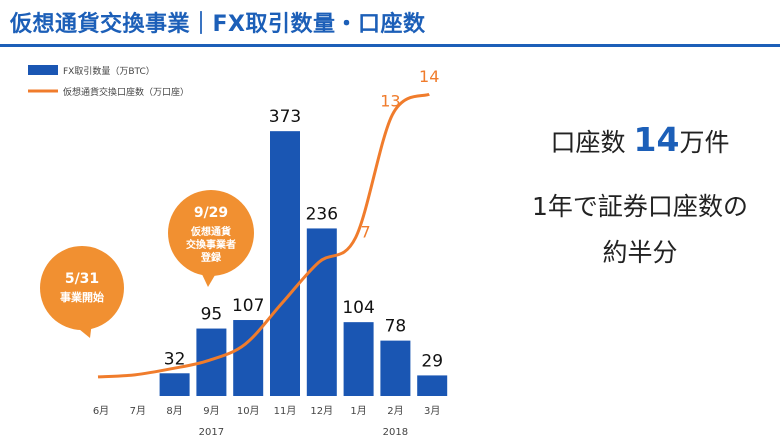 This screenshot has height=442, width=780. What do you see at coordinates (83, 330) in the screenshot?
I see `callout-launch-pointer` at bounding box center [83, 330].